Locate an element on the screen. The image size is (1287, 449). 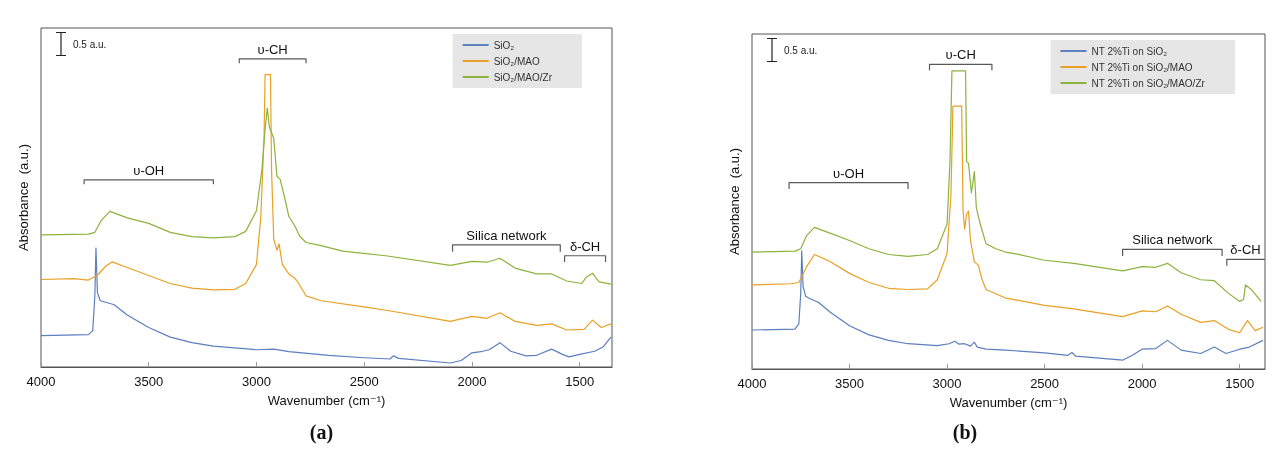
legend-label: NT 2%Ti on SiO₂/MAO is located at coordinates (1142, 67).